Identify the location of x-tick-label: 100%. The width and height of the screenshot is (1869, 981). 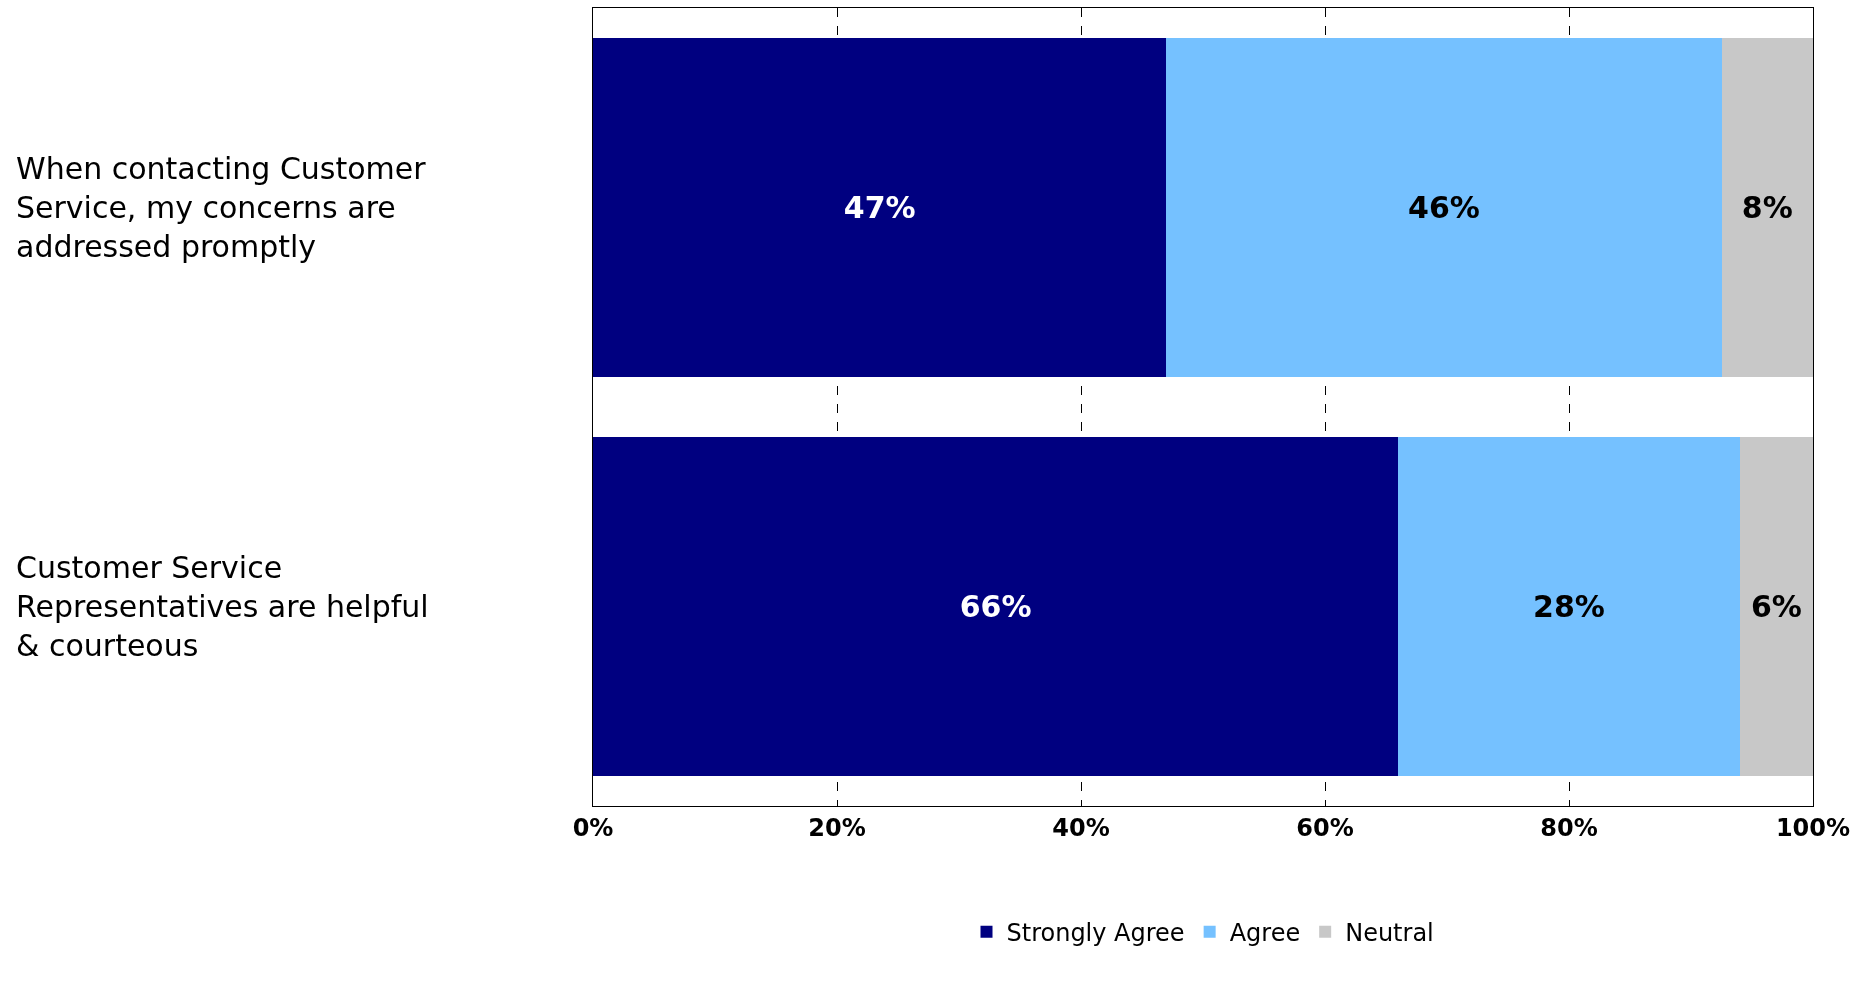
(1813, 827).